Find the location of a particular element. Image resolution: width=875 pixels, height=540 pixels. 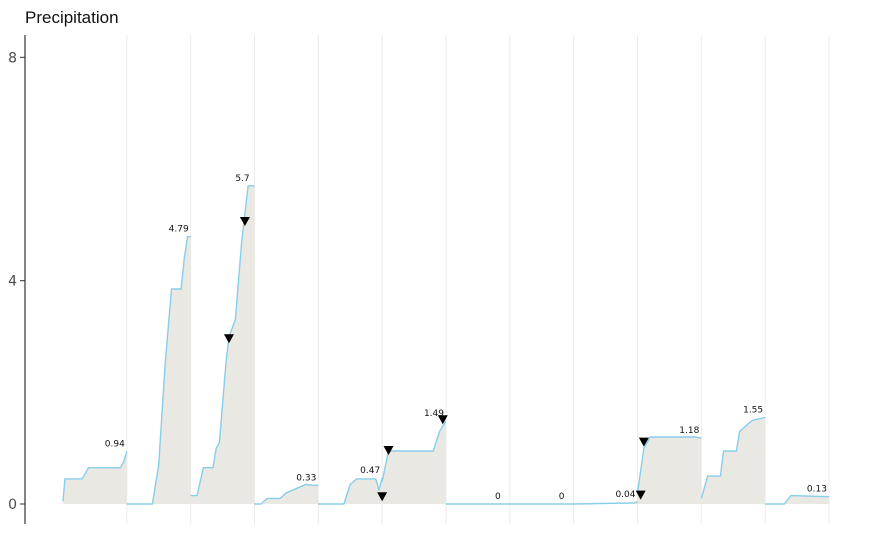

chart-title: Precipitation is located at coordinates (72, 17).